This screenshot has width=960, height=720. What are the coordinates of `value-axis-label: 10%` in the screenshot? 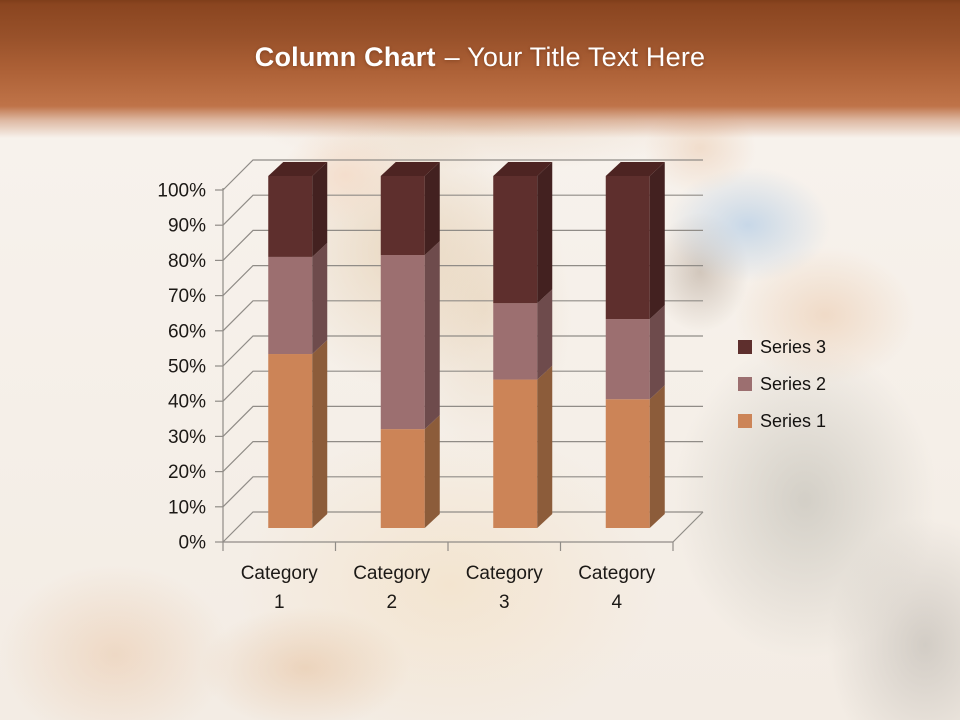 It's located at (187, 507).